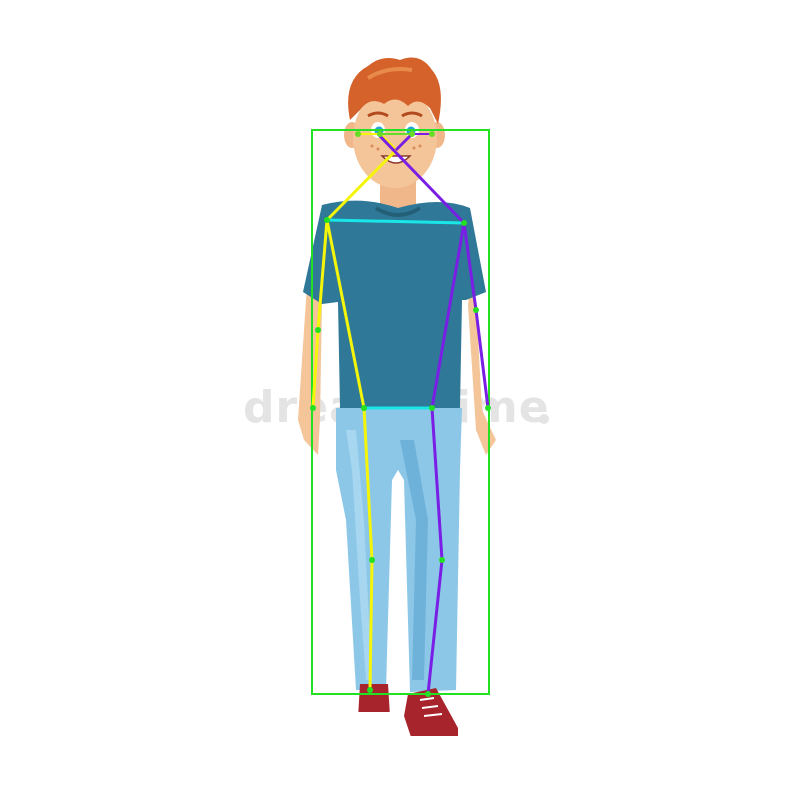 This screenshot has width=800, height=800. I want to click on left-shoe-laces, so click(431, 707).